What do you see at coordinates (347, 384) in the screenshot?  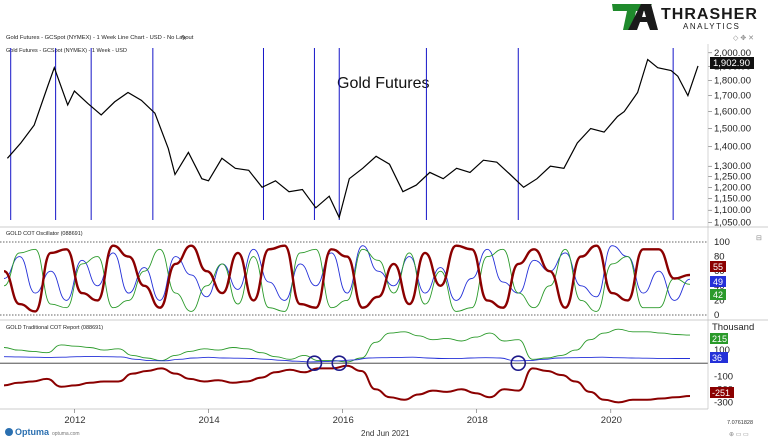 I see `cot-series-commercials` at bounding box center [347, 384].